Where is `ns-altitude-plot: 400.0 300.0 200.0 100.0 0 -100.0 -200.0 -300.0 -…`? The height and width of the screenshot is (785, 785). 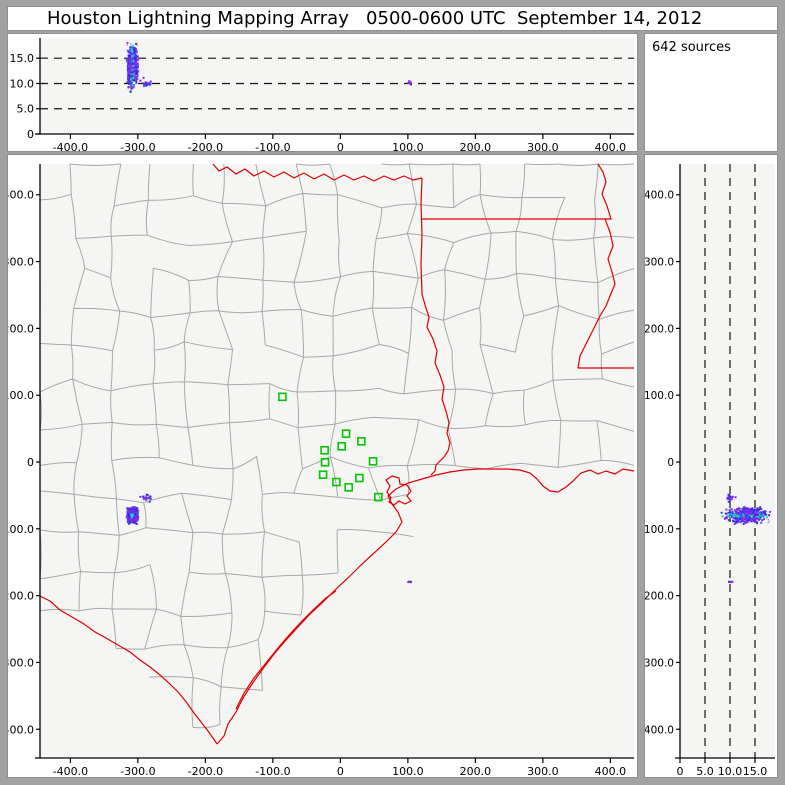 ns-altitude-plot: 400.0 300.0 200.0 100.0 0 -100.0 -200.0 -300.0 -… is located at coordinates (710, 470).